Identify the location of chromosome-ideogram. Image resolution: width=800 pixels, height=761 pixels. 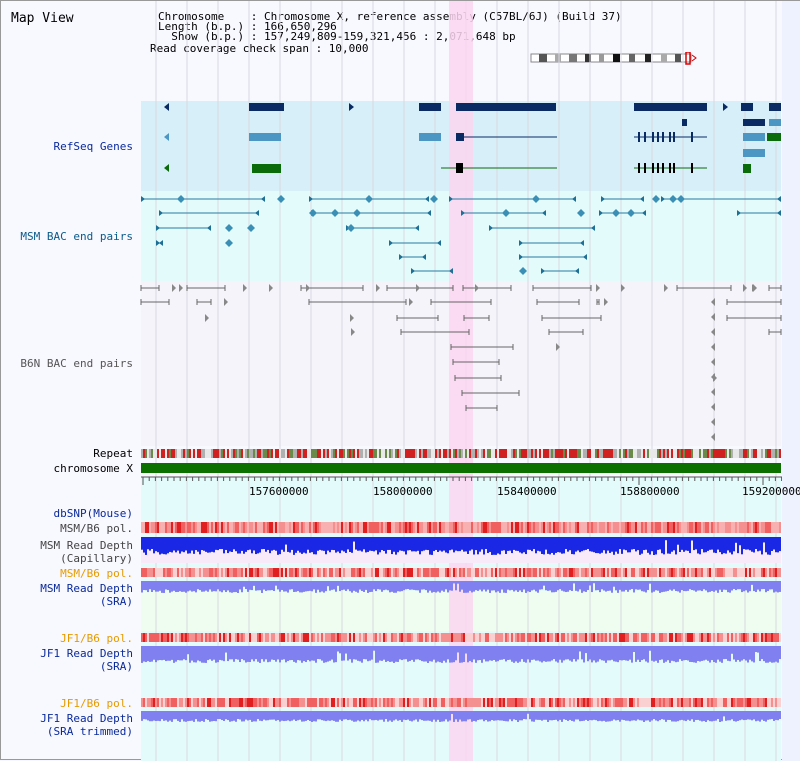
(614, 59).